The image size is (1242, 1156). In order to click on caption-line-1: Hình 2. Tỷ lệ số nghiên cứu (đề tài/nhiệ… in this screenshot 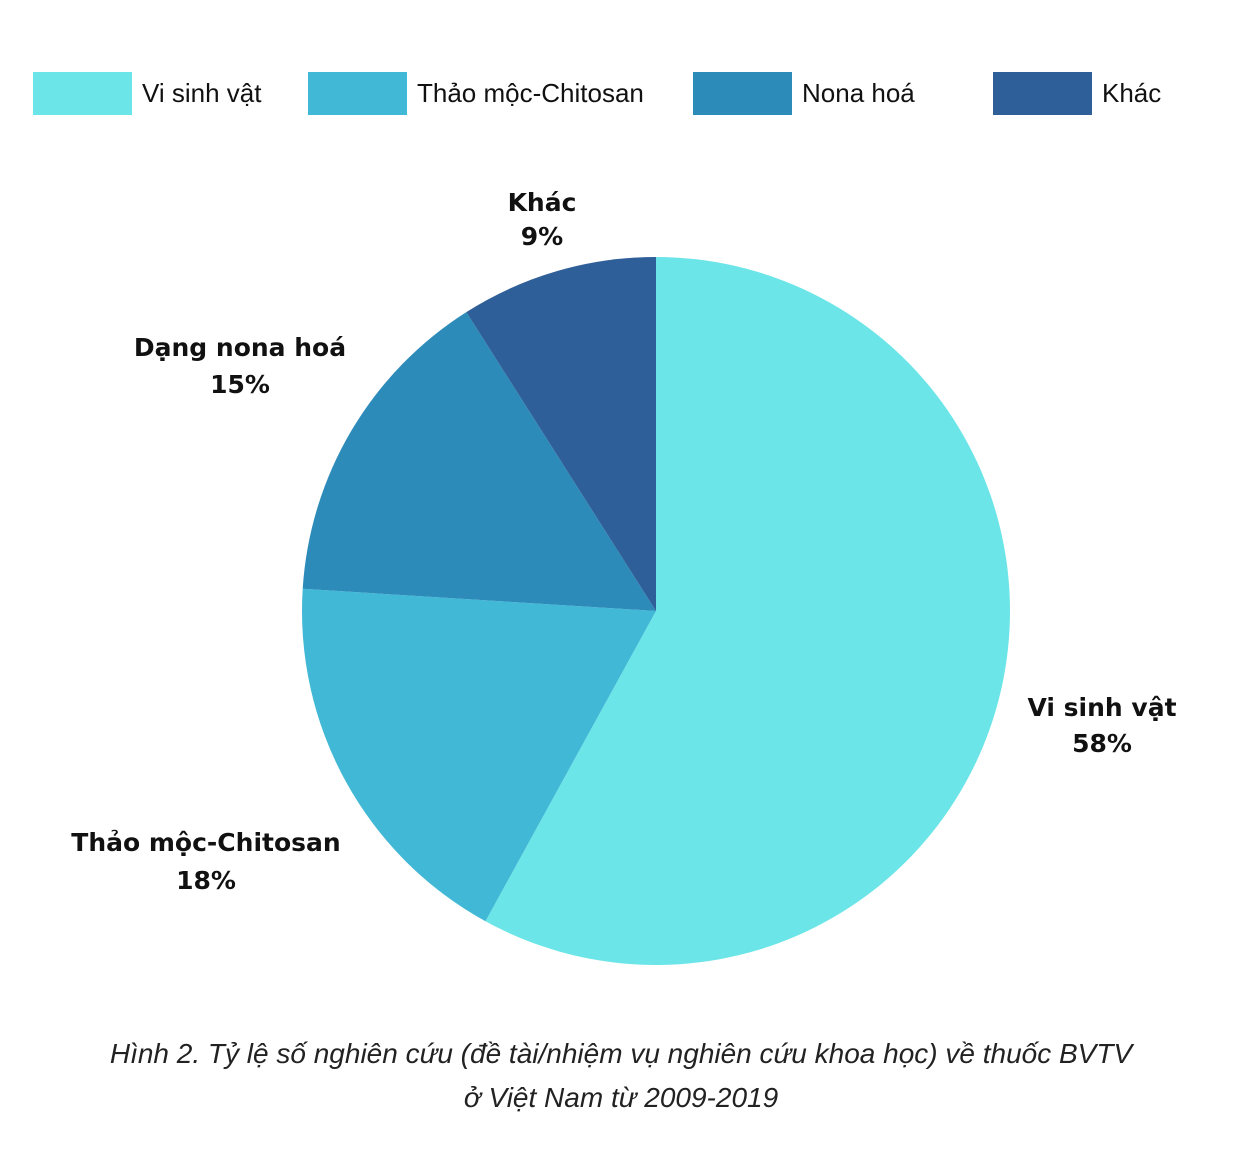, I will do `click(621, 1053)`.